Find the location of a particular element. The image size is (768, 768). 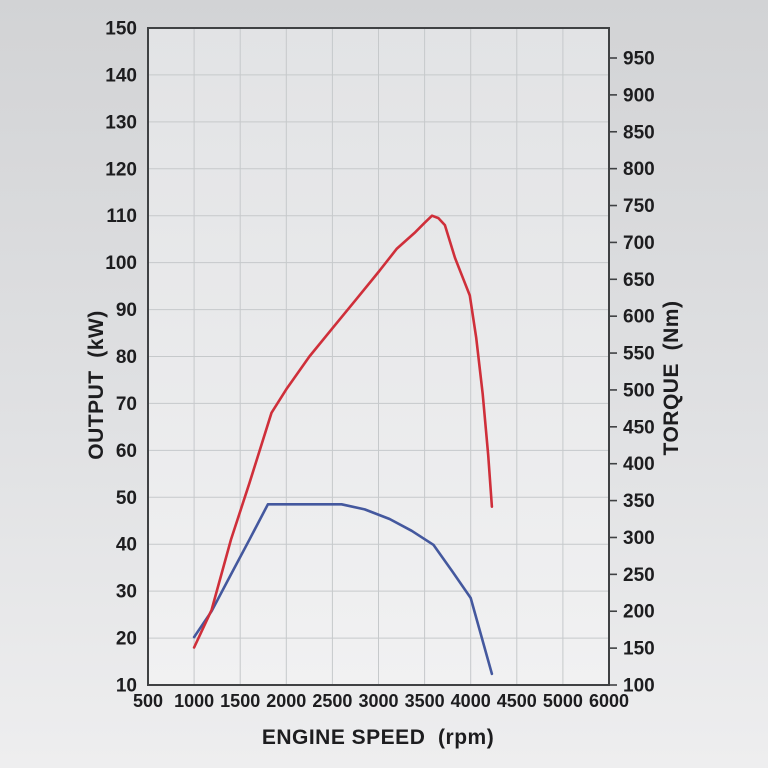

y-right-tick-label: 850 is located at coordinates (639, 132).